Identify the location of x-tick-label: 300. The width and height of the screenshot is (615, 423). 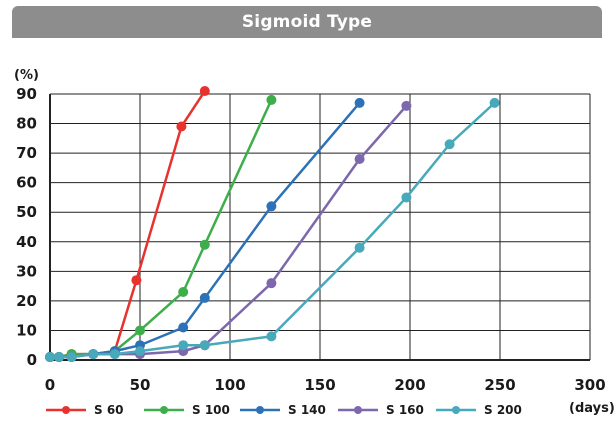
(589, 385).